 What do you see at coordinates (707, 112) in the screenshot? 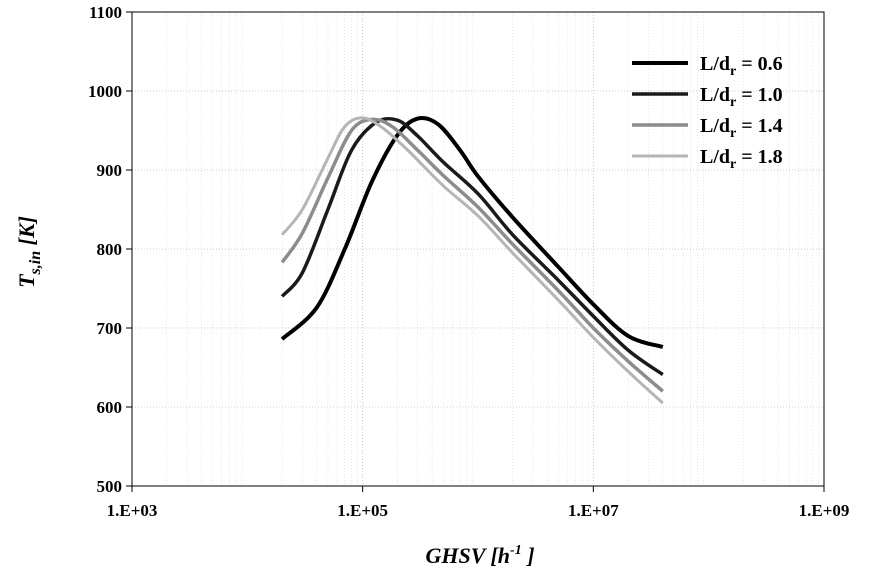
I see `legend: L/dr = 0.6 L/dr = 1.0 L/dr = 1.4 L/dr = 1.8` at bounding box center [707, 112].